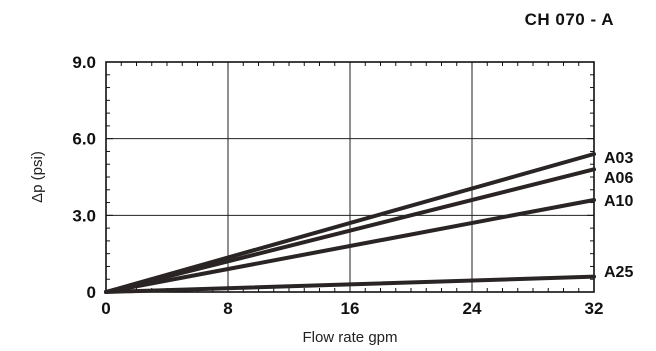 Image resolution: width=656 pixels, height=351 pixels. What do you see at coordinates (618, 201) in the screenshot?
I see `series-label-a10: A10` at bounding box center [618, 201].